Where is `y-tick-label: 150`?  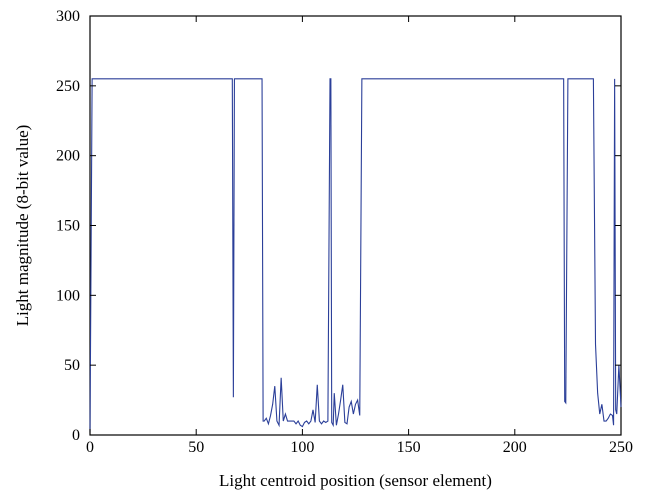
y-tick-label: 150 is located at coordinates (68, 226).